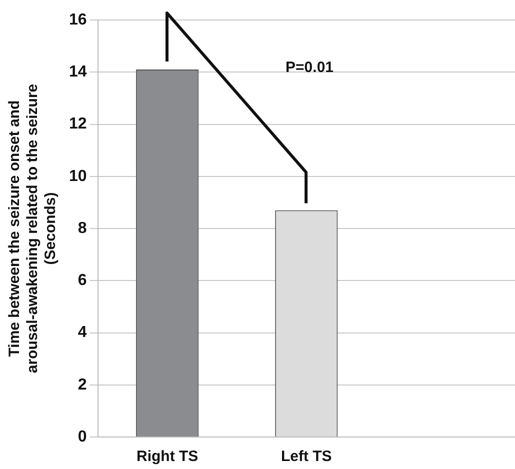 The image size is (515, 469). What do you see at coordinates (78, 176) in the screenshot?
I see `y-tick-label: 10` at bounding box center [78, 176].